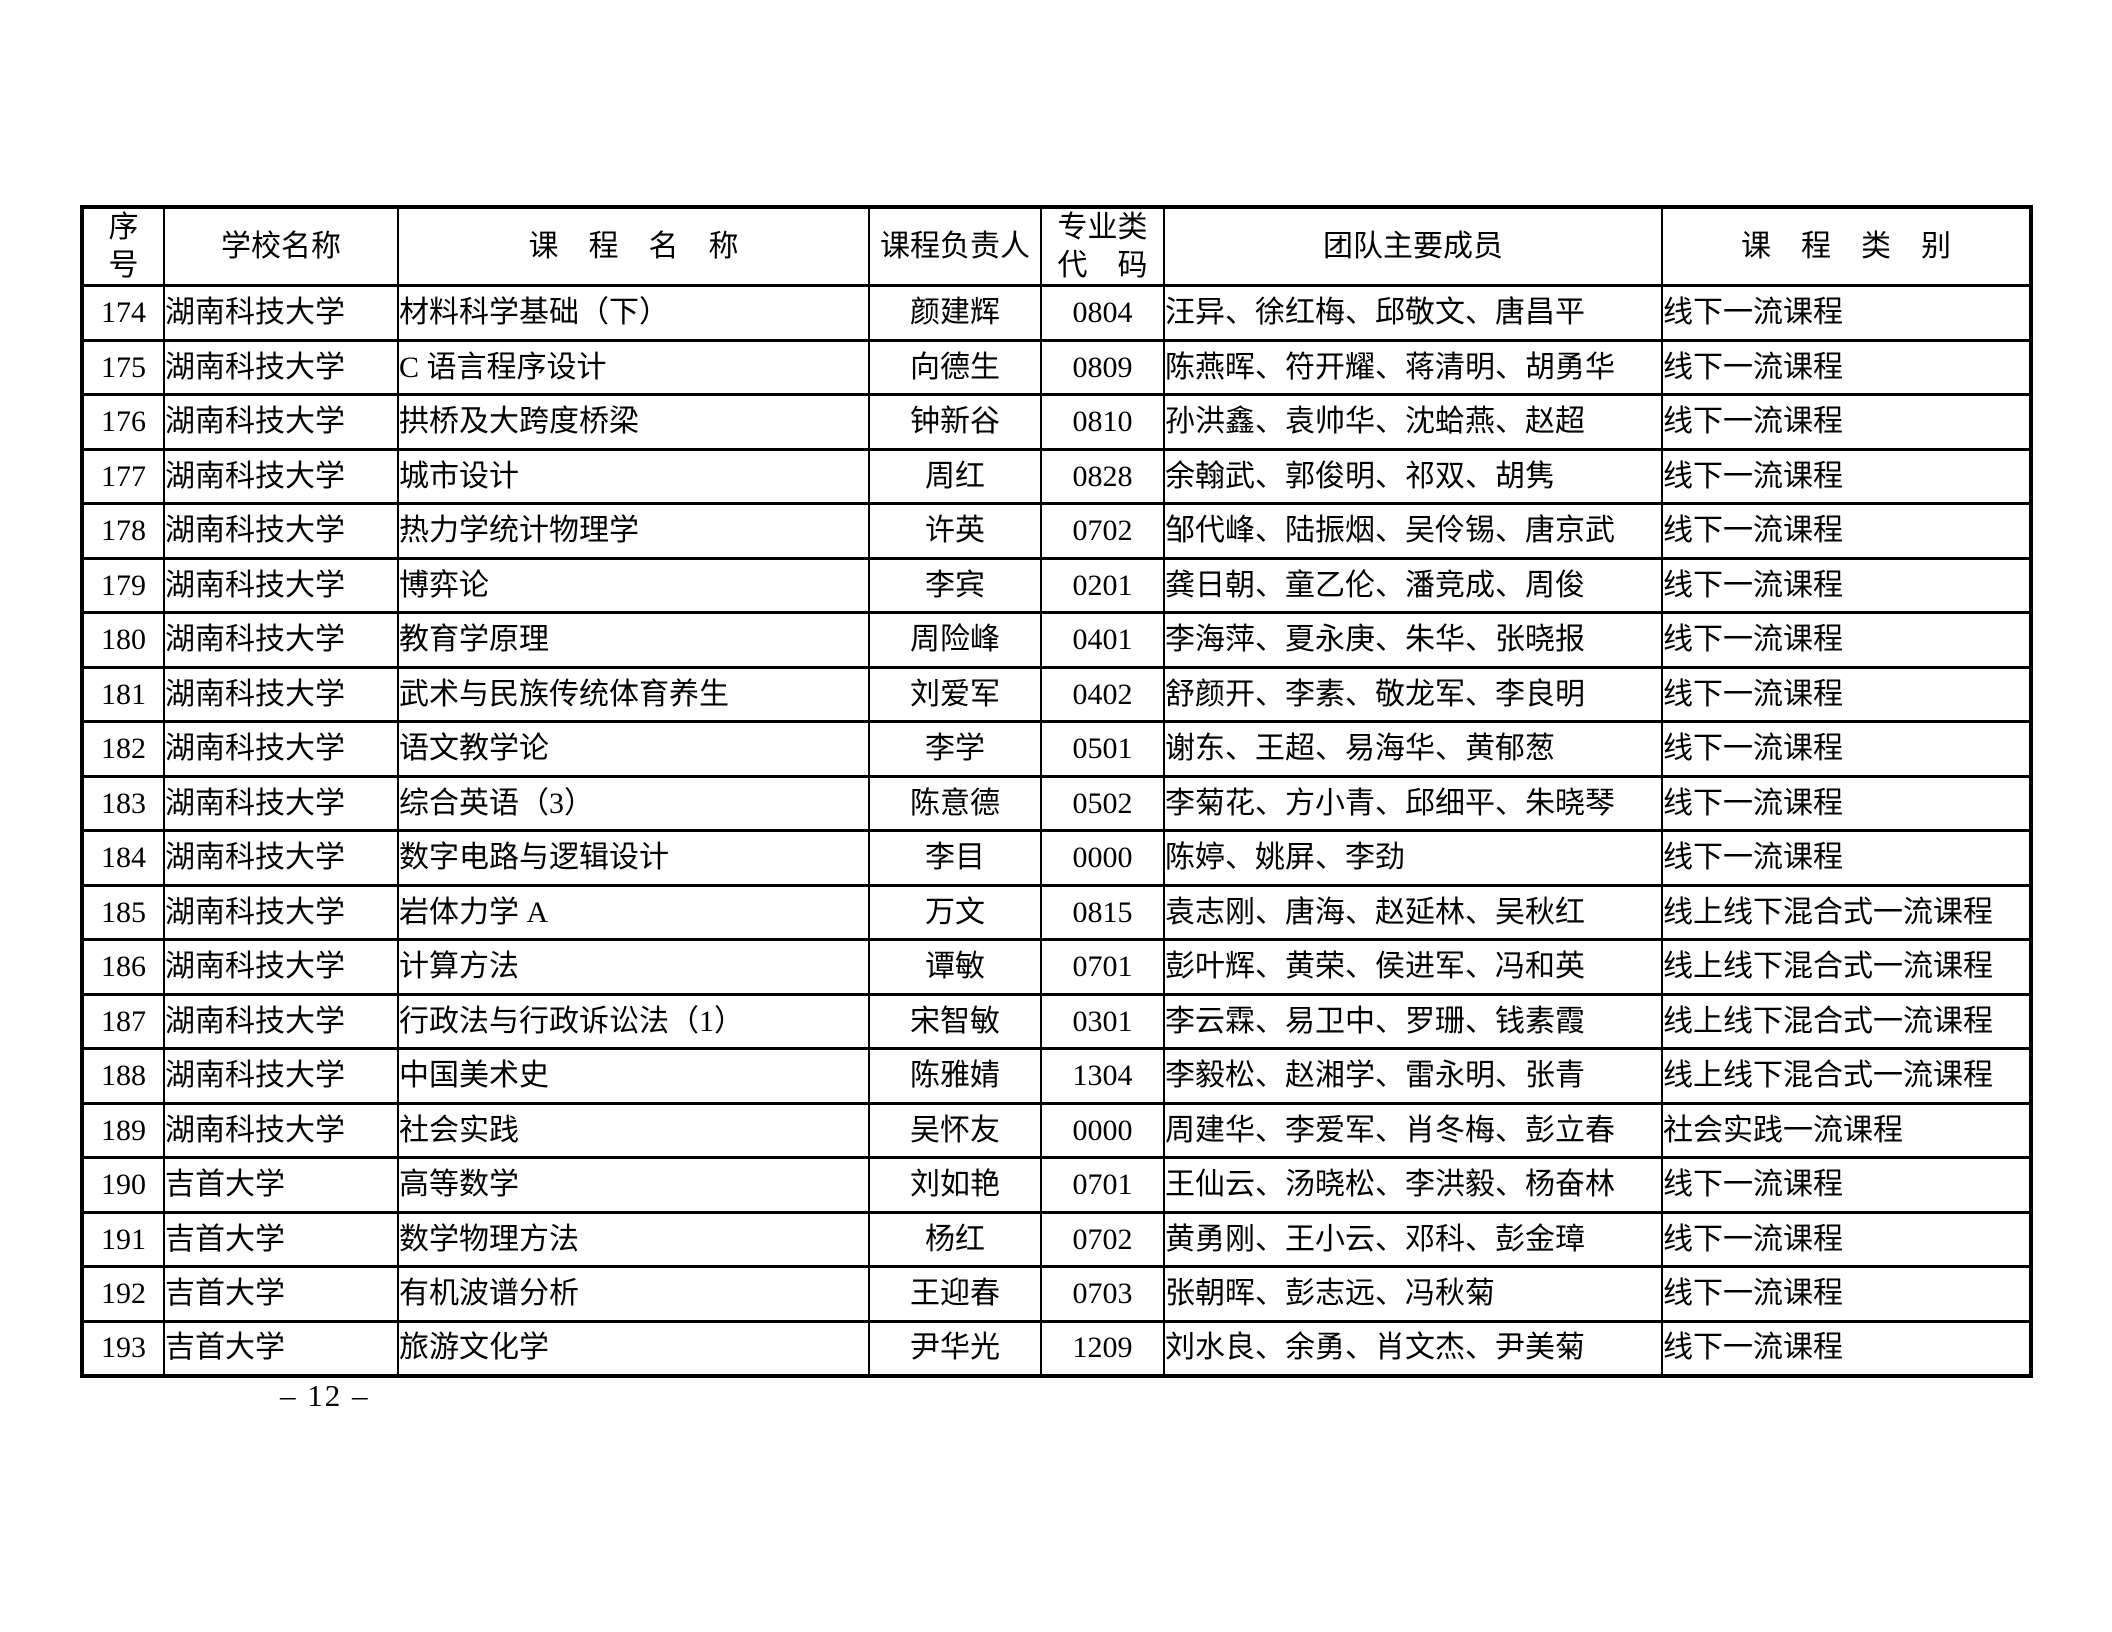 This screenshot has height=1632, width=2112. Describe the element at coordinates (633, 640) in the screenshot. I see `cell-course: 教育学原理` at that location.